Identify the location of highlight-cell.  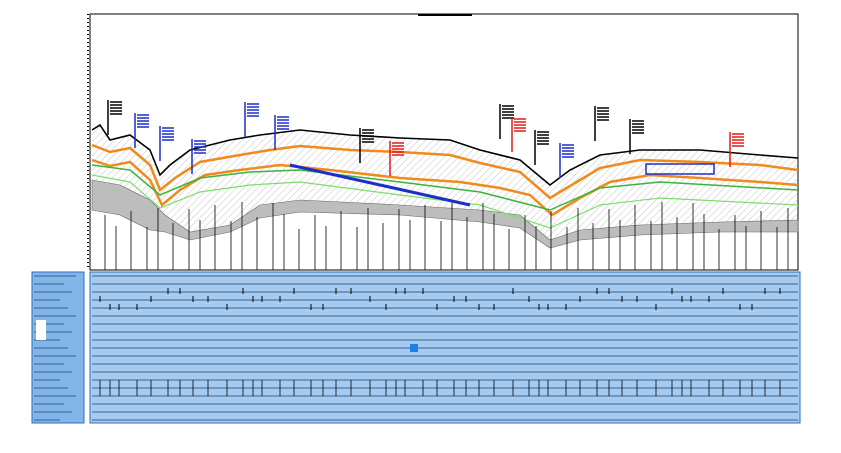
(414, 348).